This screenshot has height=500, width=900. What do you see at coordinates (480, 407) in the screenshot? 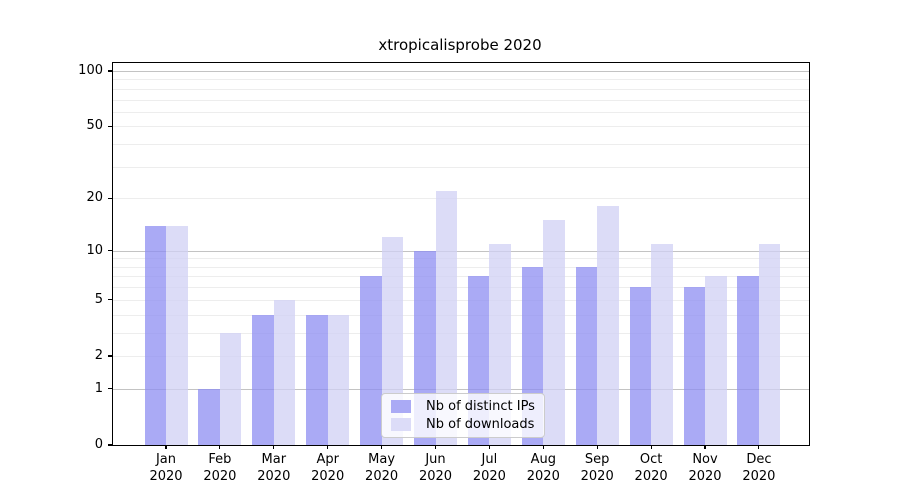
I see `legend-label-distinct-ips: Nb of distinct IPs` at bounding box center [480, 407].